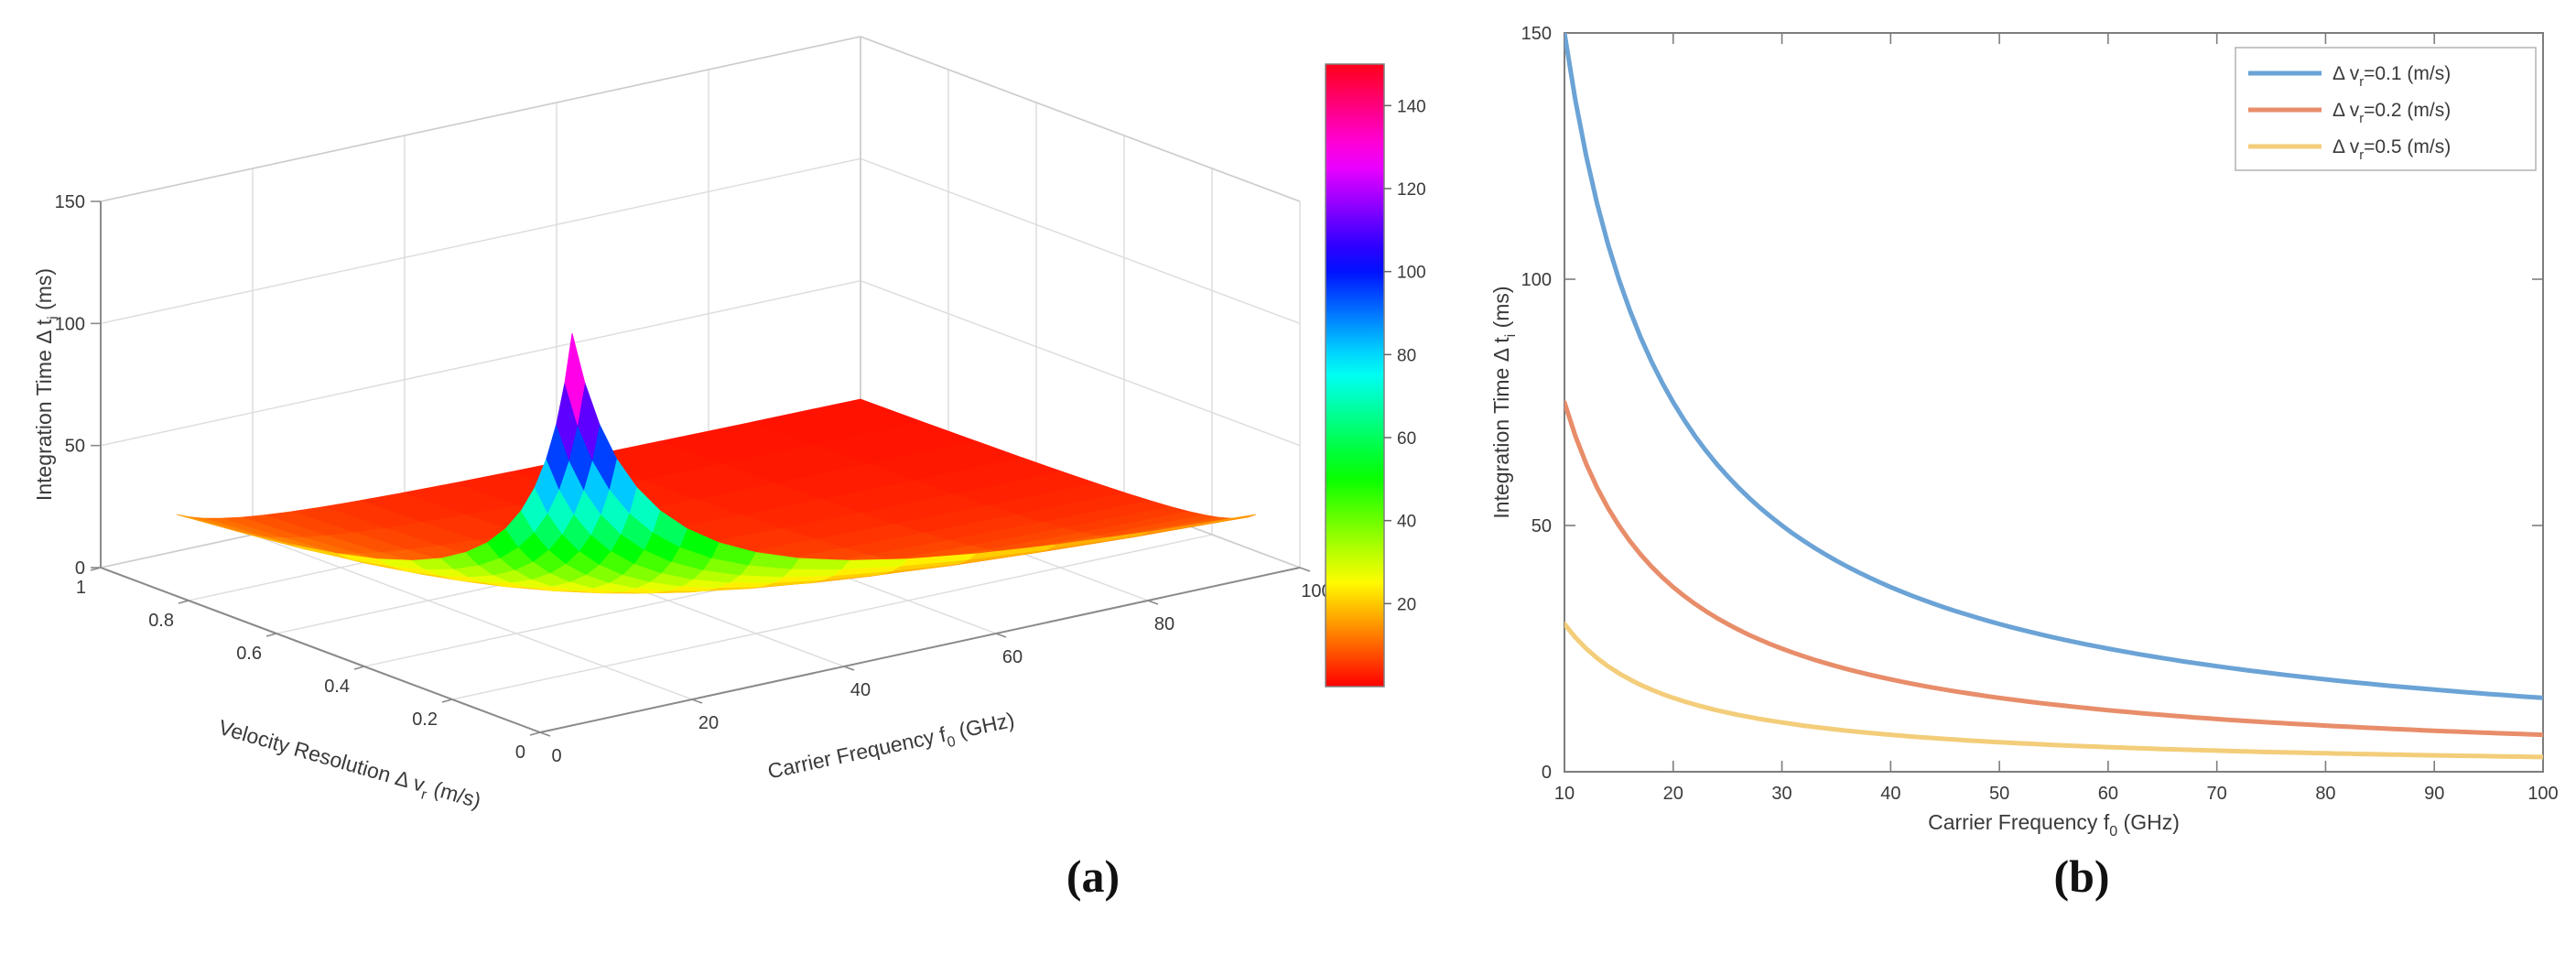 The width and height of the screenshot is (2576, 964). I want to click on legend-entry-label-1: Δ vr=0.2 (m/s), so click(2392, 113).